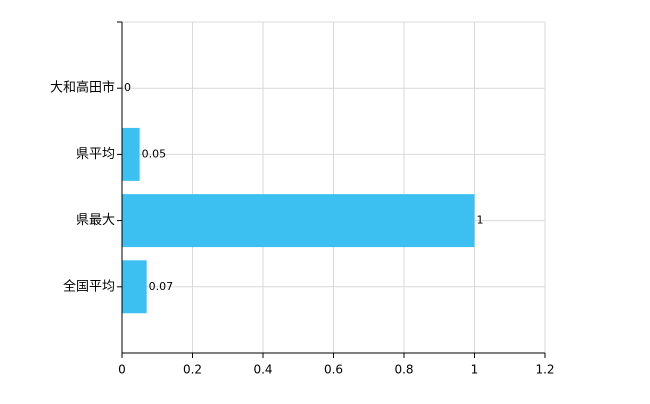  What do you see at coordinates (161, 286) in the screenshot?
I see `value-label: 0.07` at bounding box center [161, 286].